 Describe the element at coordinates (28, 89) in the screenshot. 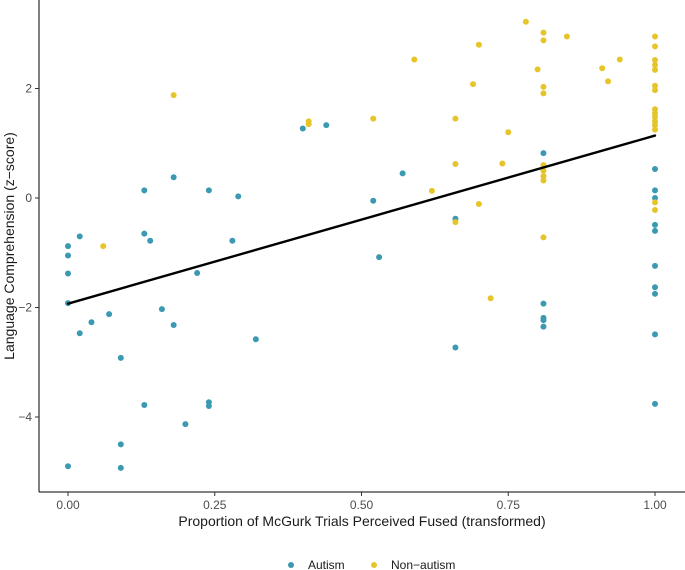

I see `y-tick-label: 2` at that location.